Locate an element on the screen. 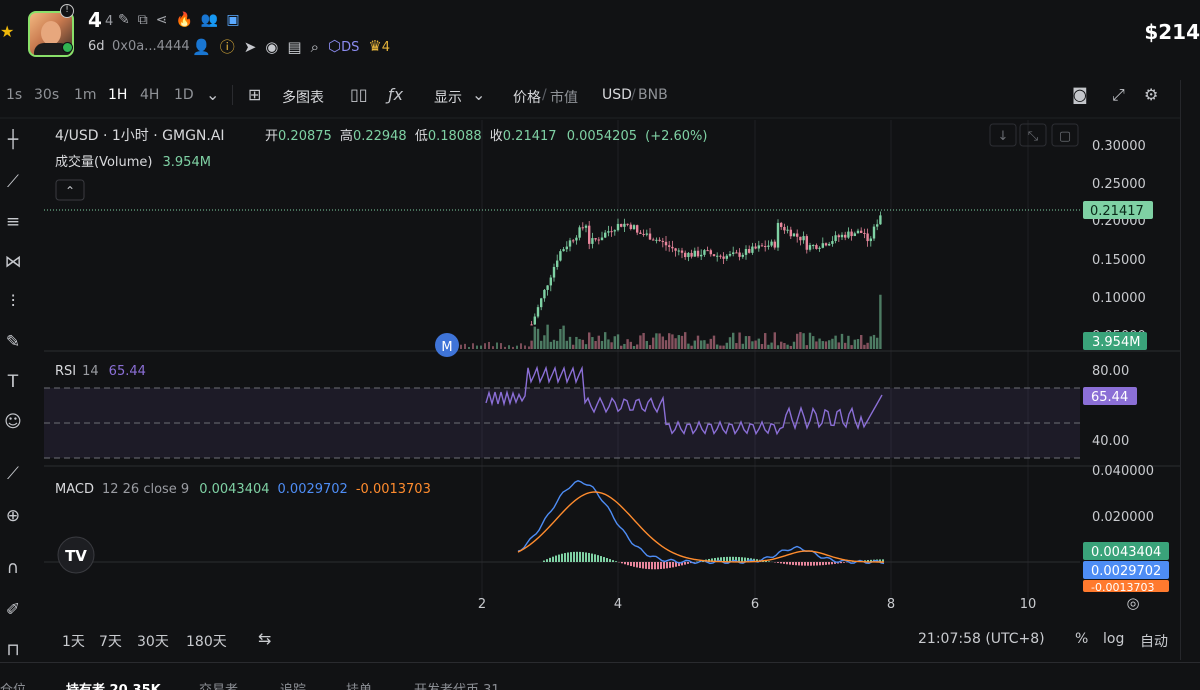  community-icon: 👥 is located at coordinates (209, 20).